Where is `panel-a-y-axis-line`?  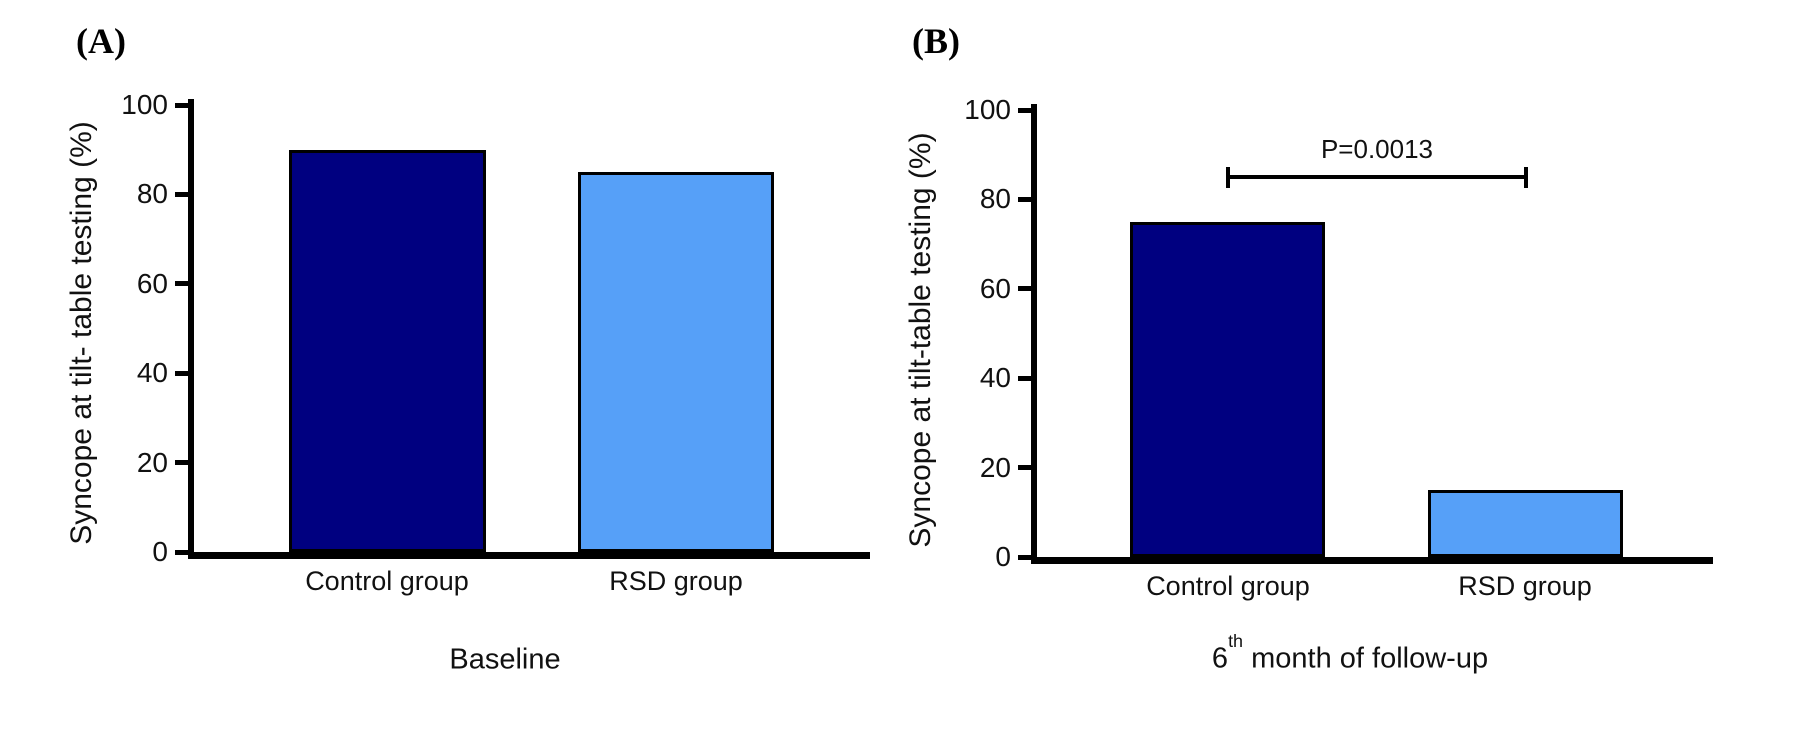
panel-a-y-axis-line is located at coordinates (191, 329).